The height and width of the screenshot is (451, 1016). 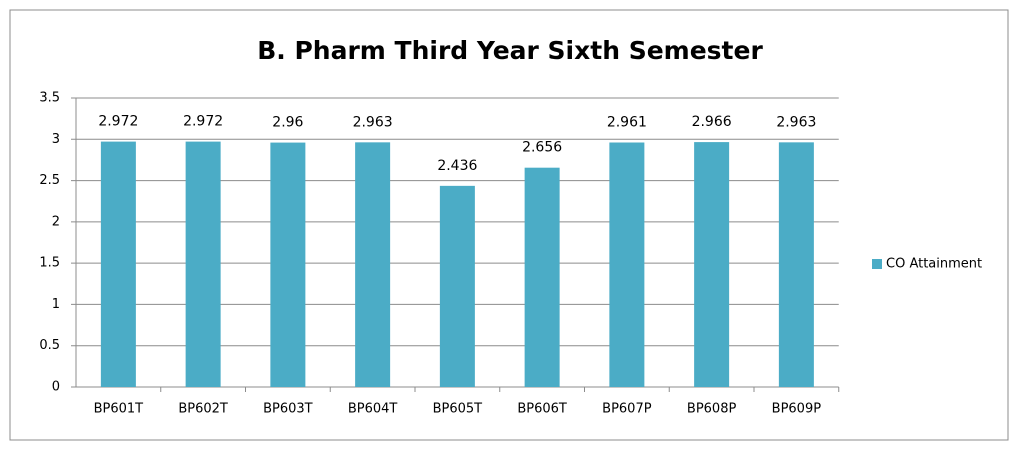 What do you see at coordinates (203, 409) in the screenshot?
I see `x-tick-label: BP602T` at bounding box center [203, 409].